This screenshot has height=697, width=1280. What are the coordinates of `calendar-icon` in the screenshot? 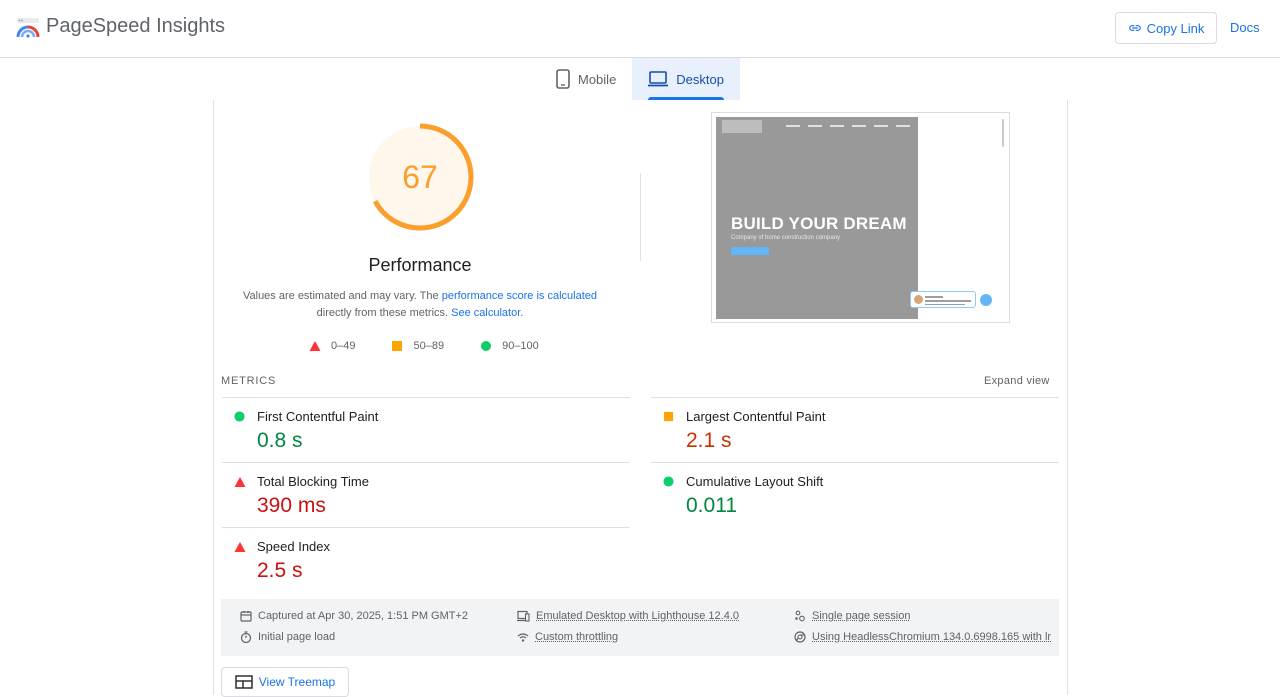 It's located at (246, 616).